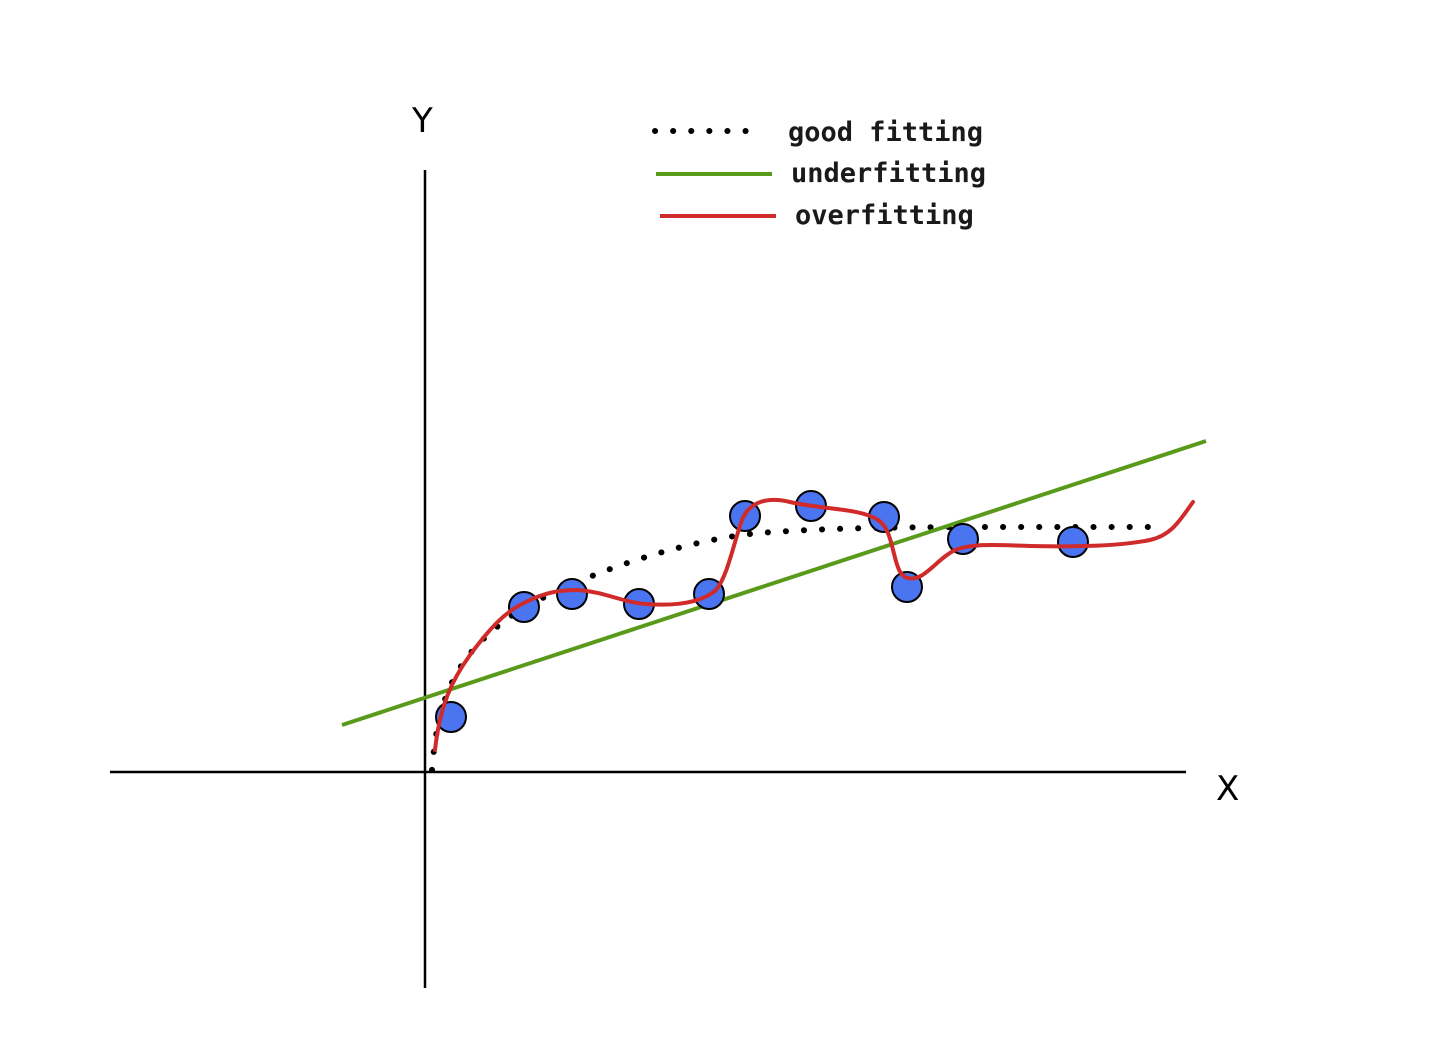  I want to click on good-fitting-curve, so click(793, 648).